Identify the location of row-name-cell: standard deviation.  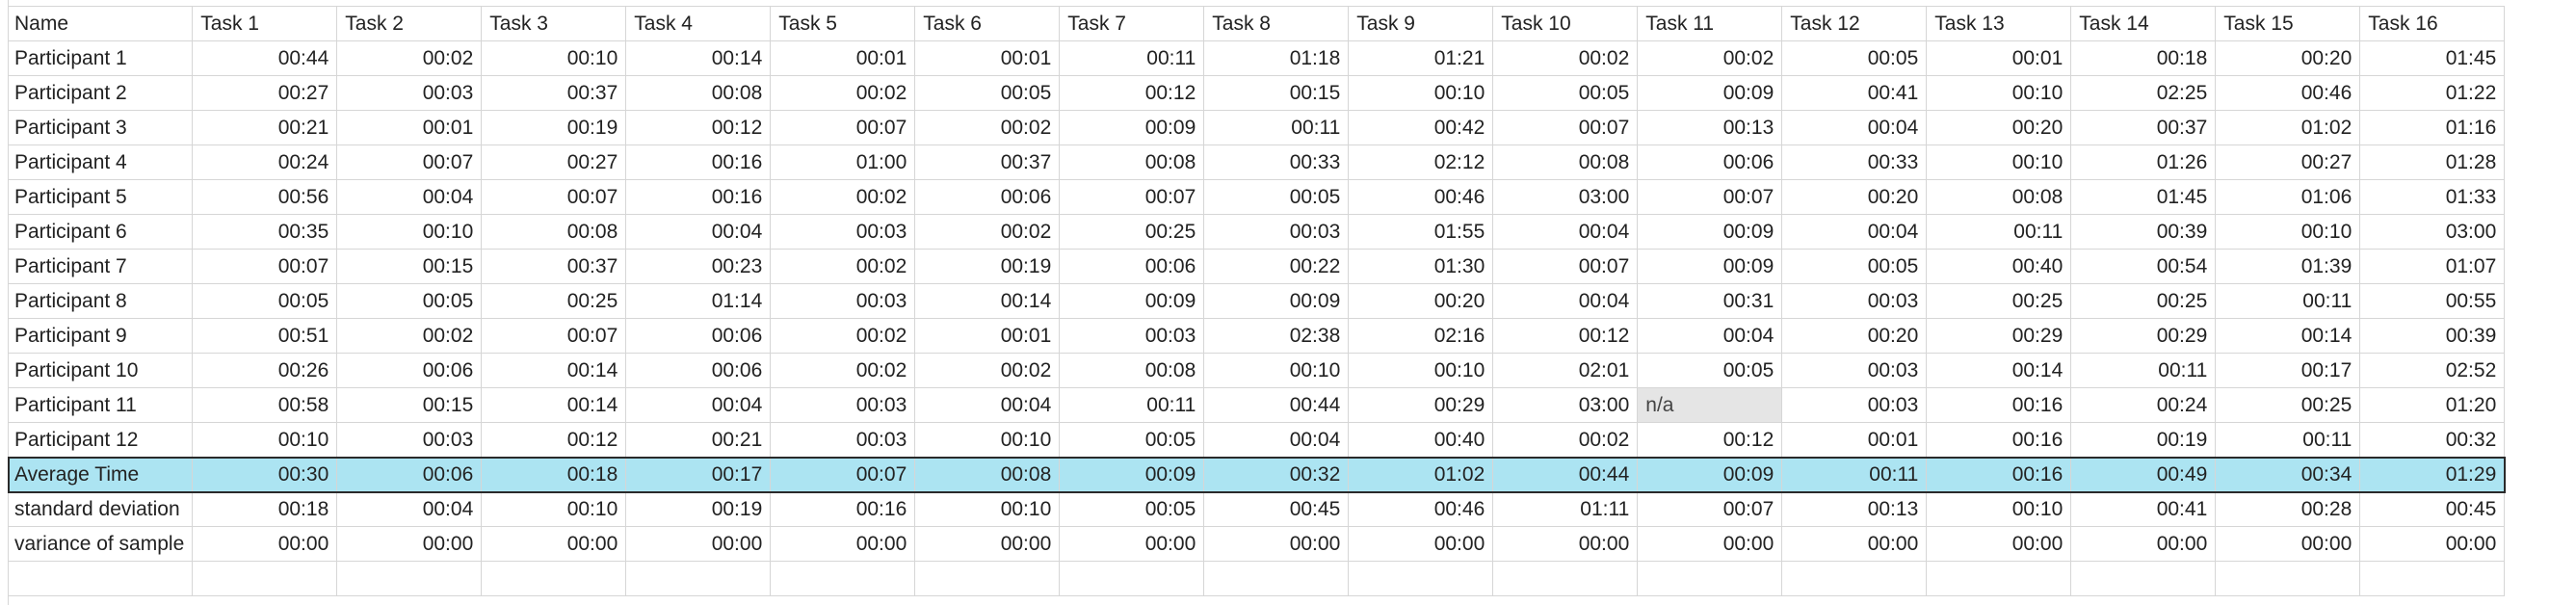
(100, 509).